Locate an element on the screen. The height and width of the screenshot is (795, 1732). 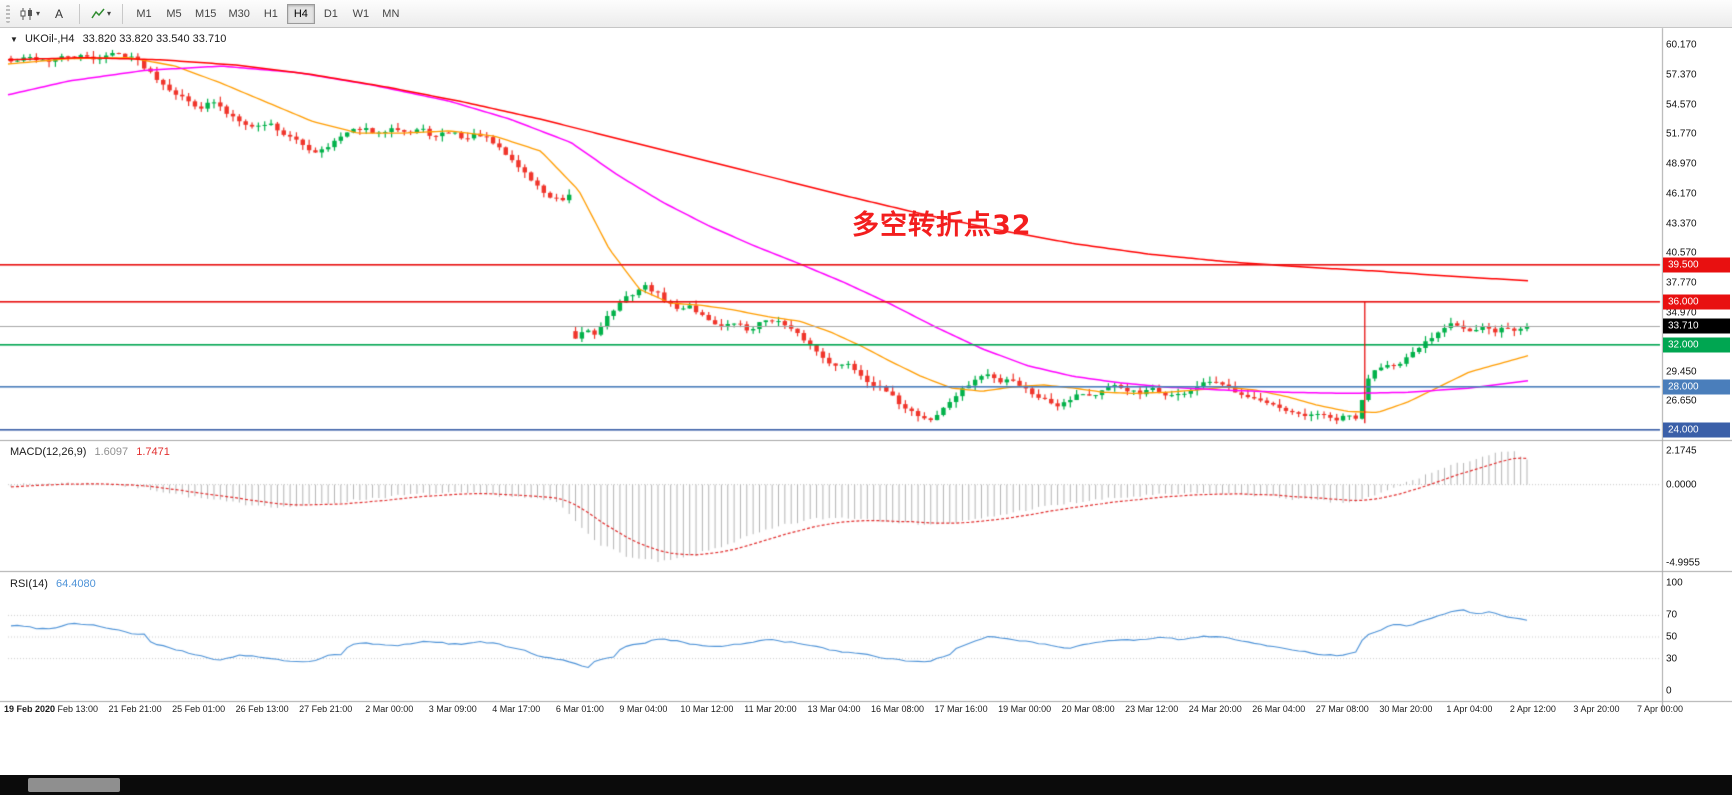
taskbar is located at coordinates (866, 785).